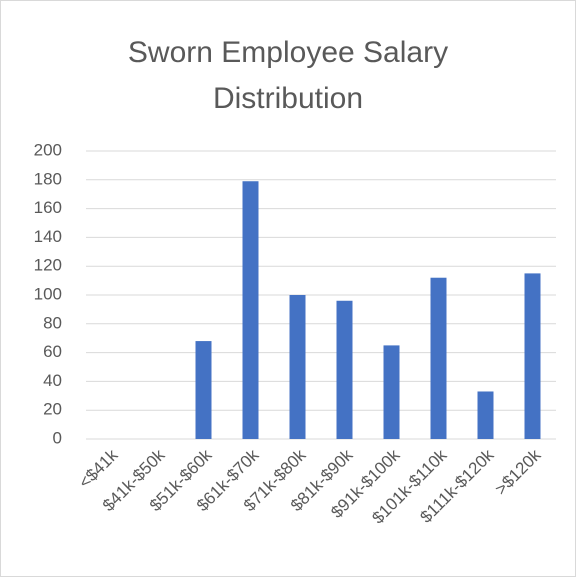 The width and height of the screenshot is (576, 577). Describe the element at coordinates (48, 178) in the screenshot. I see `y-tick-label: 180` at that location.